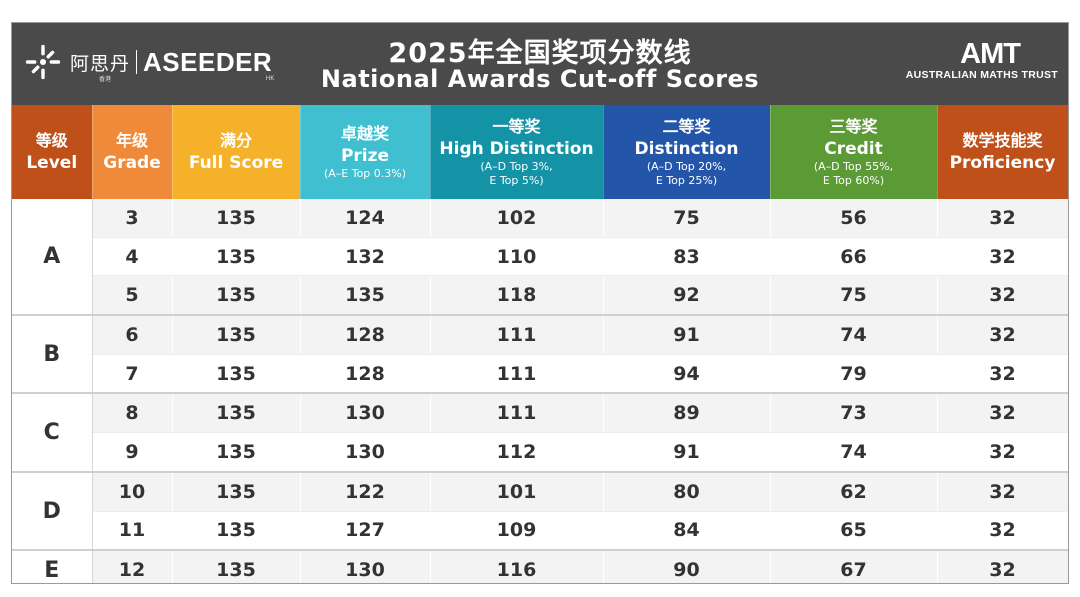  What do you see at coordinates (52, 163) in the screenshot?
I see `column-header-en: Level` at bounding box center [52, 163].